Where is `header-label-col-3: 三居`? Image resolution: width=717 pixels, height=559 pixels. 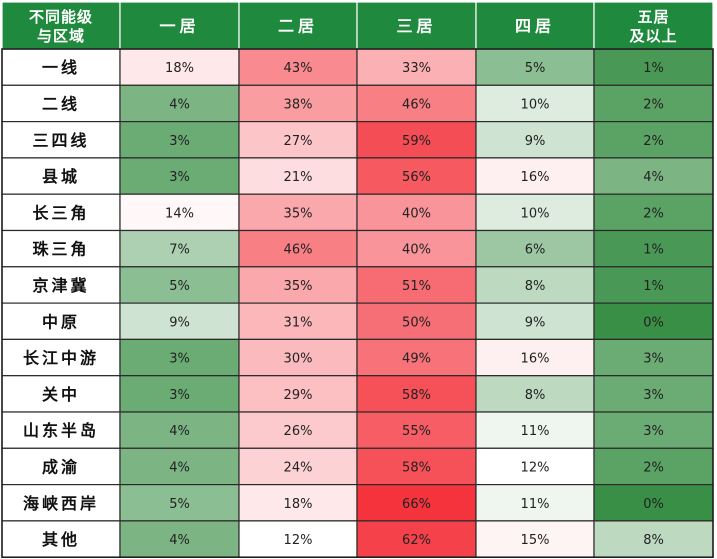
header-label-col-3: 三居 is located at coordinates (416, 26).